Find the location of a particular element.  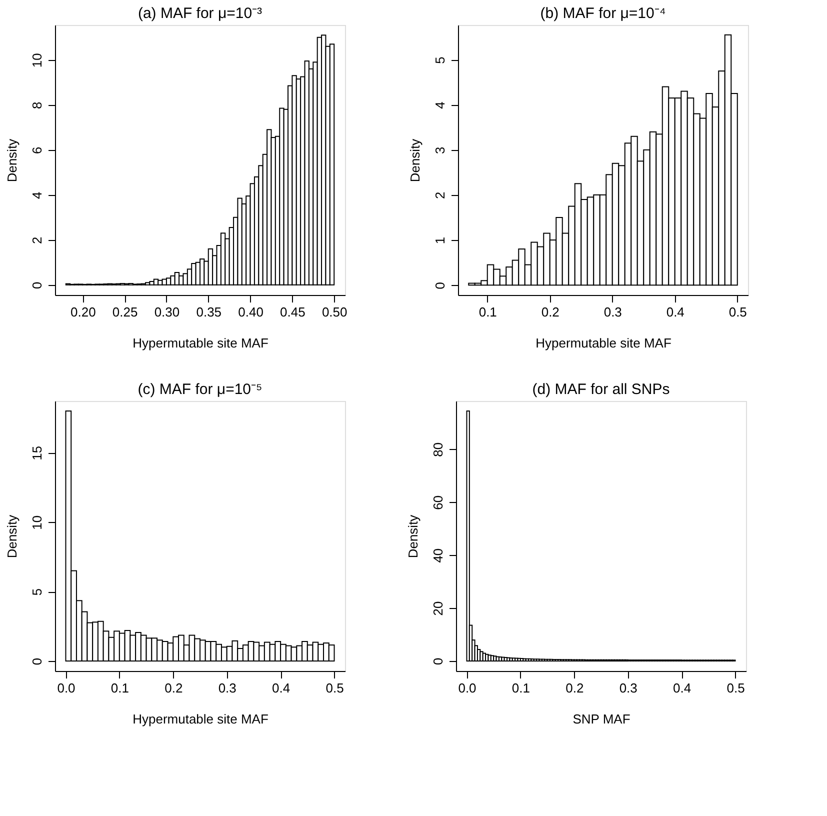

y-tick-label: 3 is located at coordinates (440, 150).